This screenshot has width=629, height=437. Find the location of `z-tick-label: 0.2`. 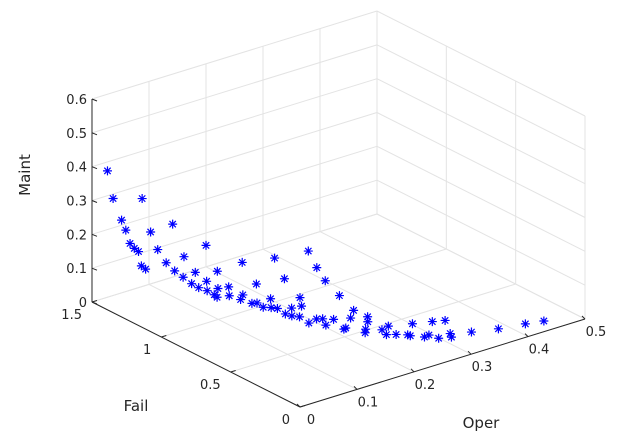

z-tick-label: 0.2 is located at coordinates (76, 235).